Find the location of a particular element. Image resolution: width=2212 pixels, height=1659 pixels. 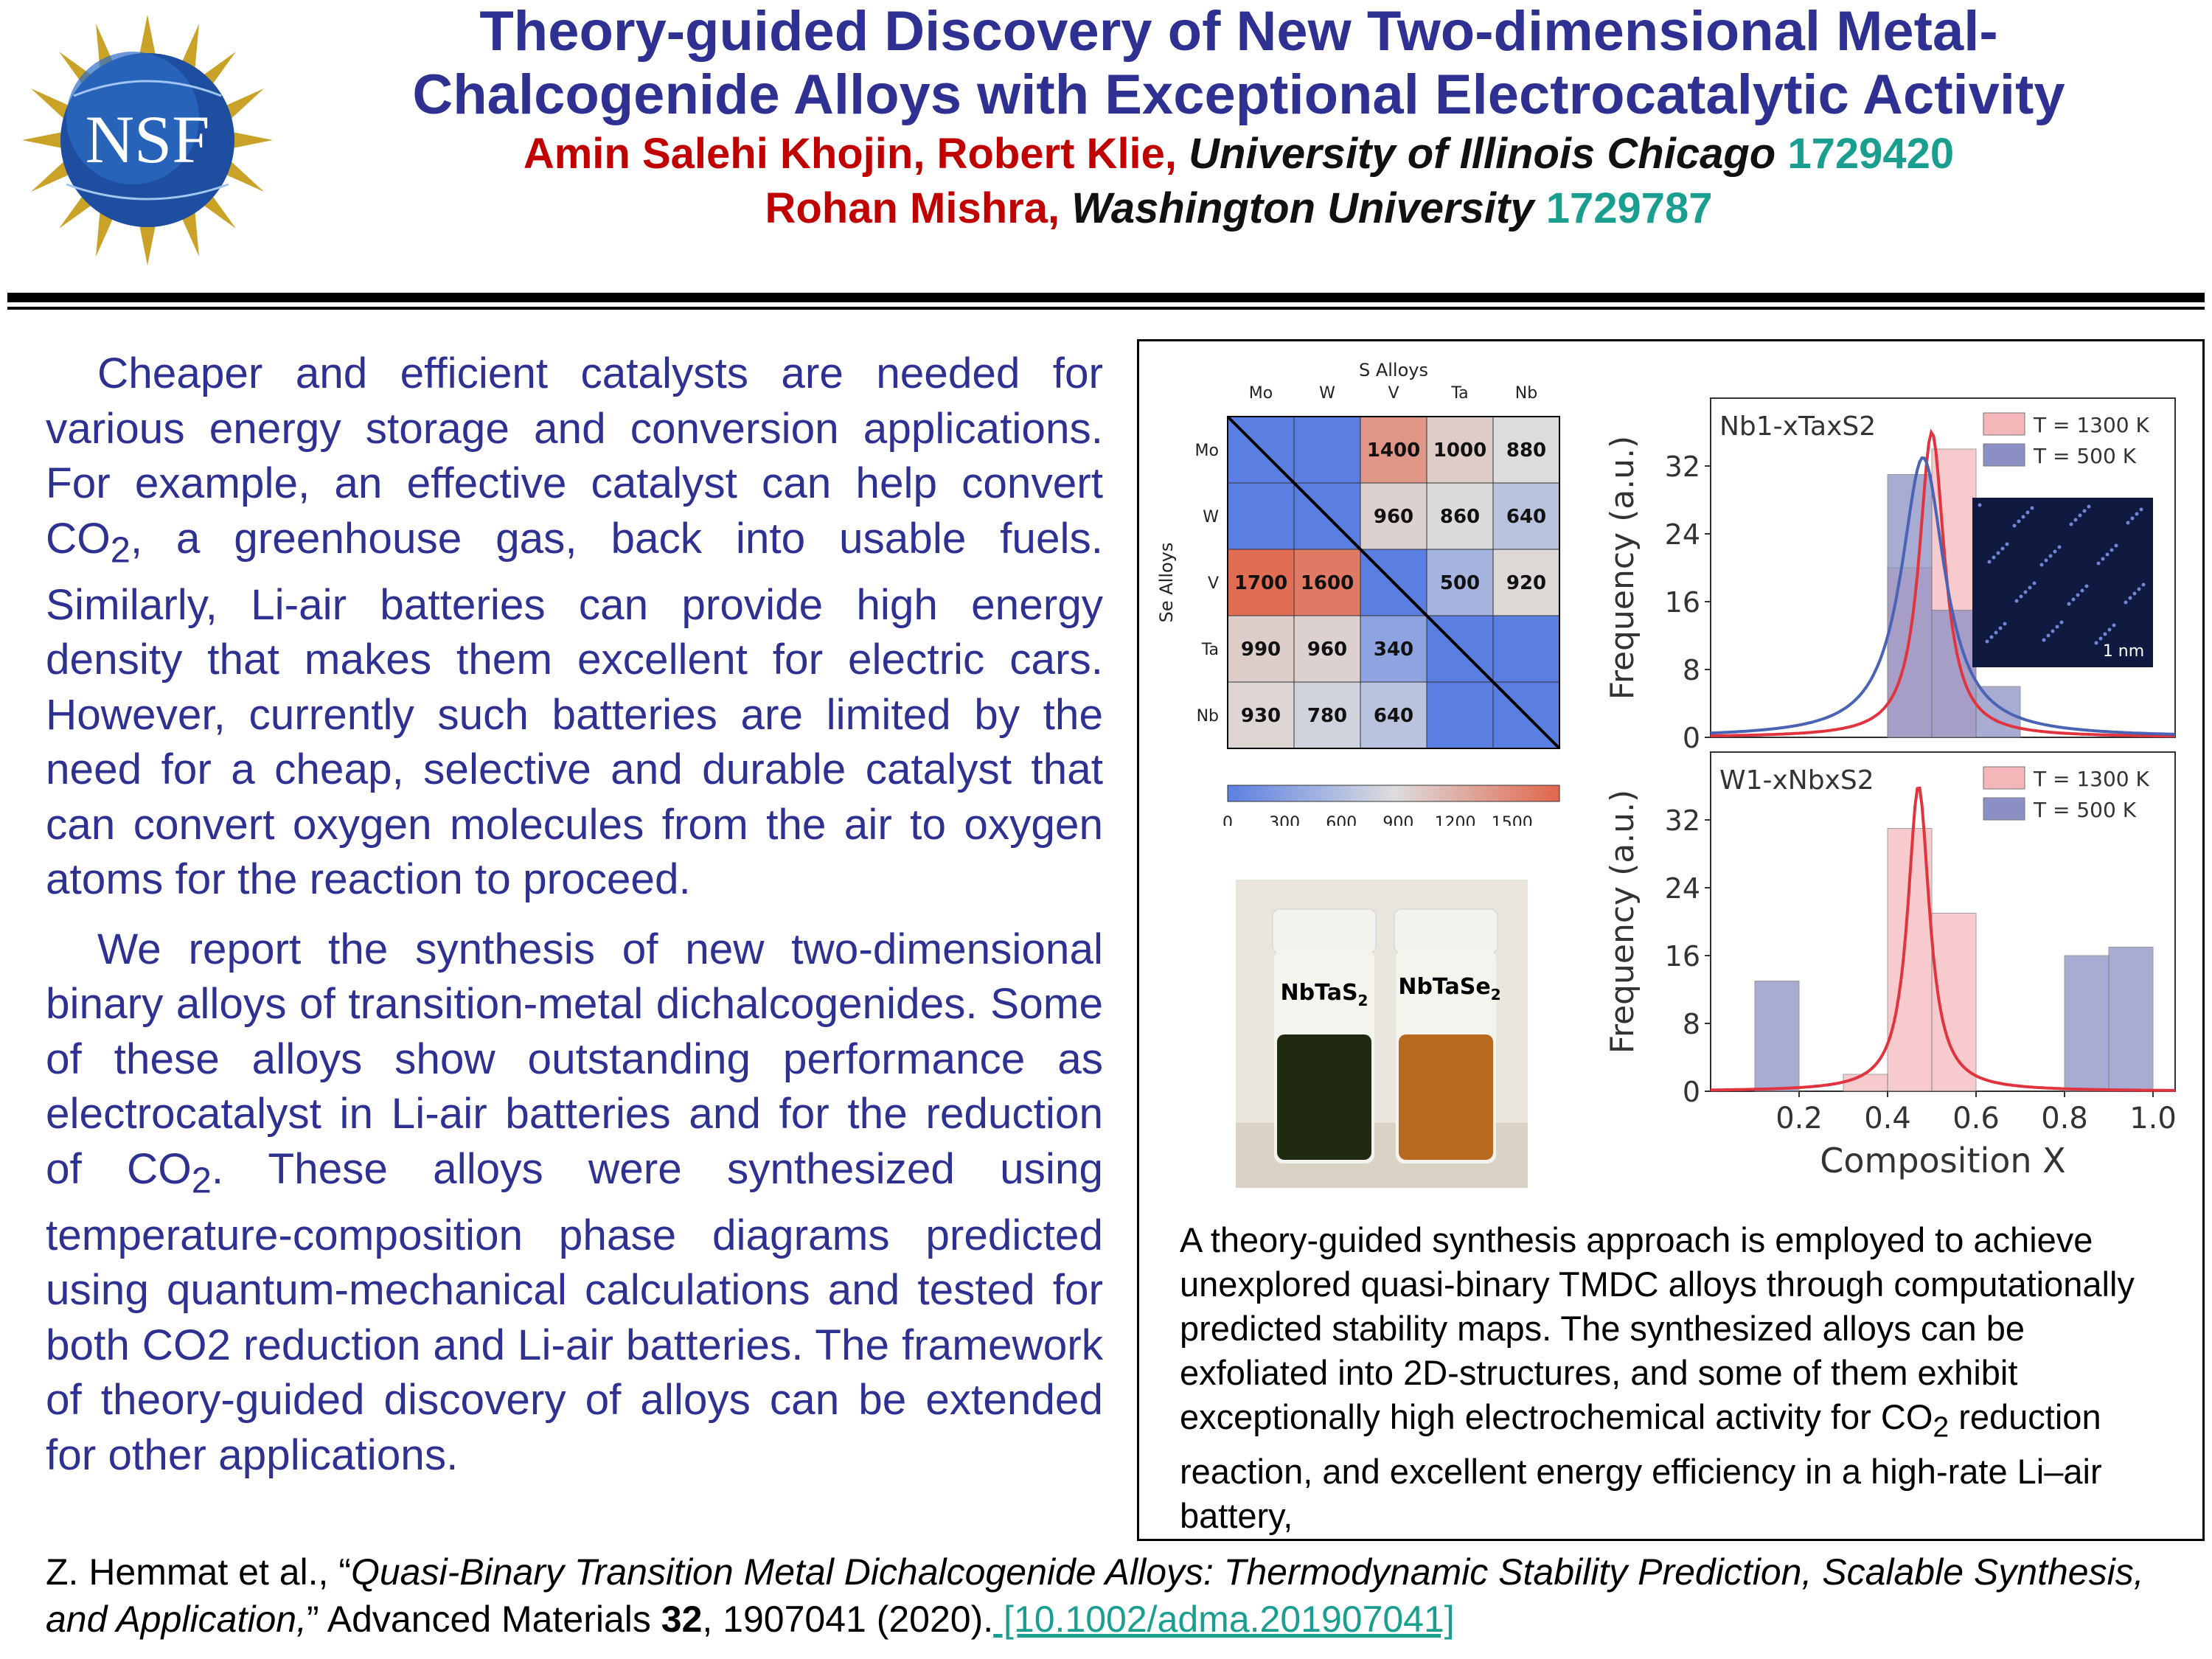

colorbar-tick-label: 900 is located at coordinates (1397, 820).